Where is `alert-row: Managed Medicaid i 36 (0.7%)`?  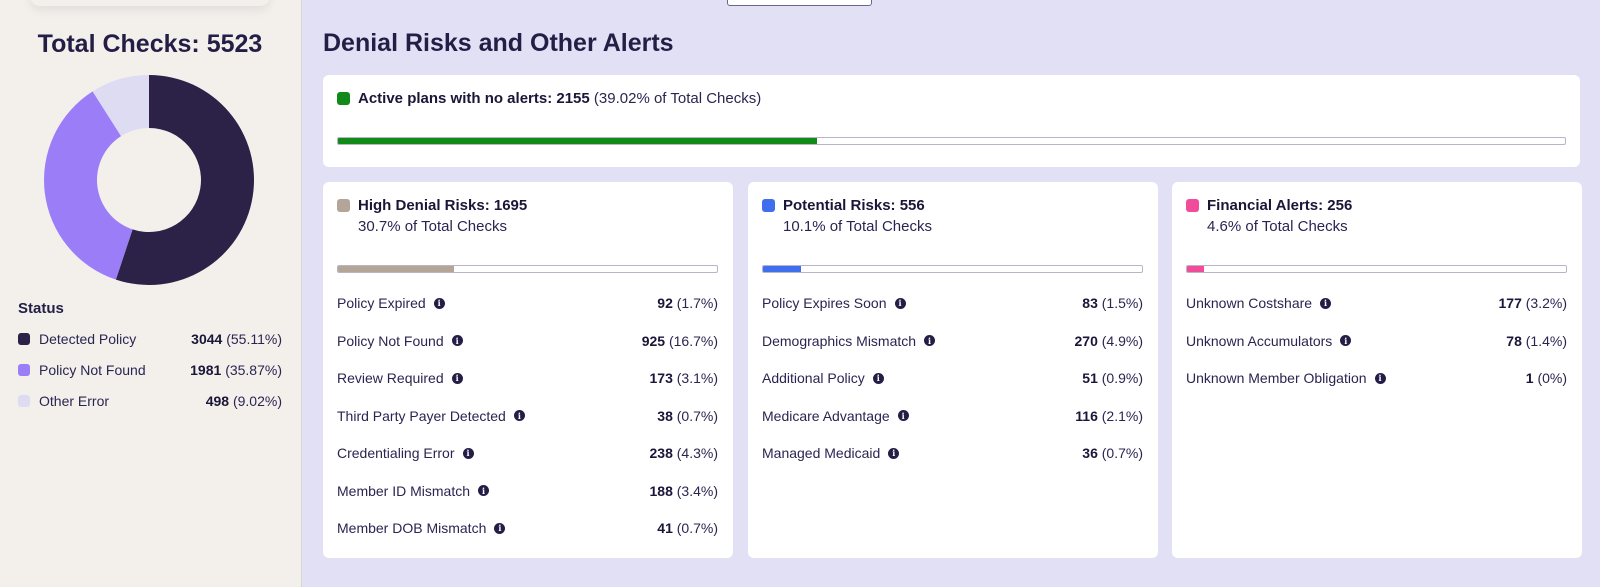 alert-row: Managed Medicaid i 36 (0.7%) is located at coordinates (952, 453).